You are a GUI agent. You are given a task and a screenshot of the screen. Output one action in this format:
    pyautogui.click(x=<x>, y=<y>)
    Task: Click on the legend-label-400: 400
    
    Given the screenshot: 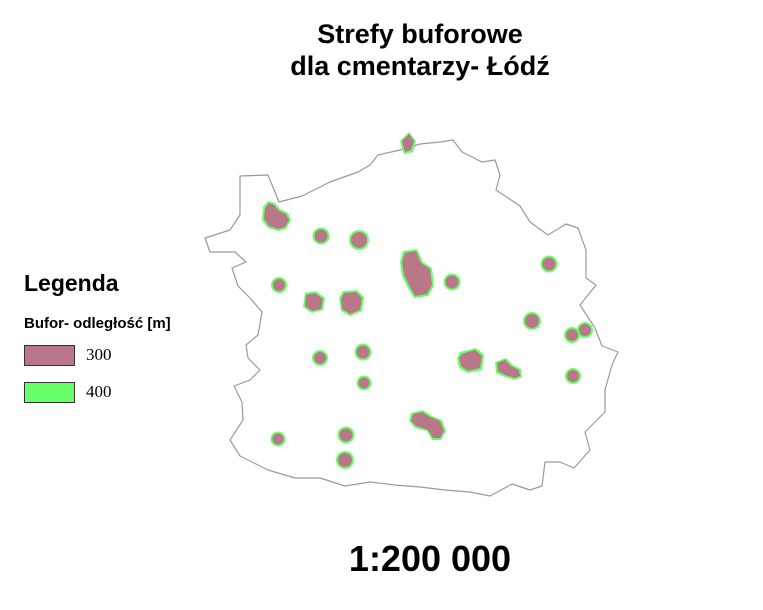 What is the action you would take?
    pyautogui.click(x=99, y=391)
    